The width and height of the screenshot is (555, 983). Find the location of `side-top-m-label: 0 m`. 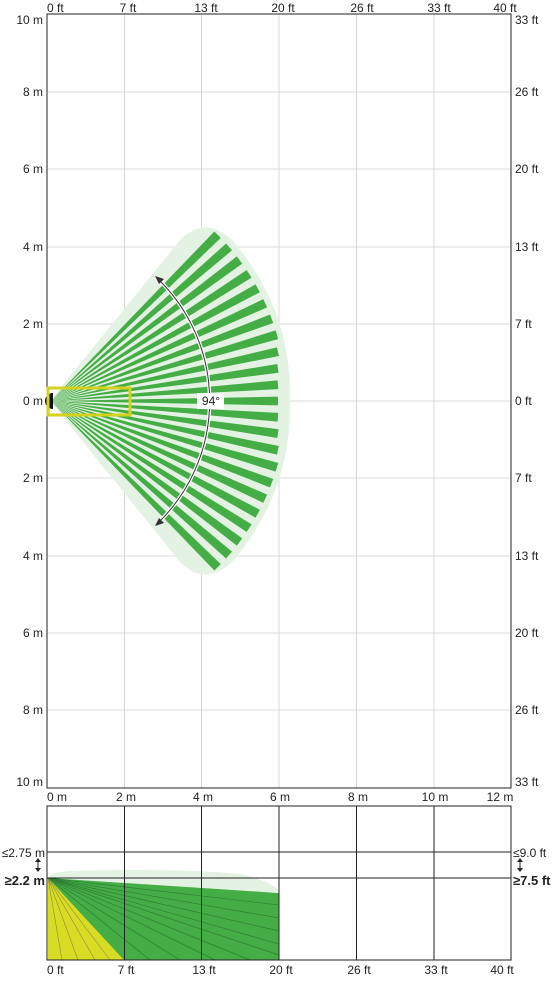

side-top-m-label: 0 m is located at coordinates (57, 797).